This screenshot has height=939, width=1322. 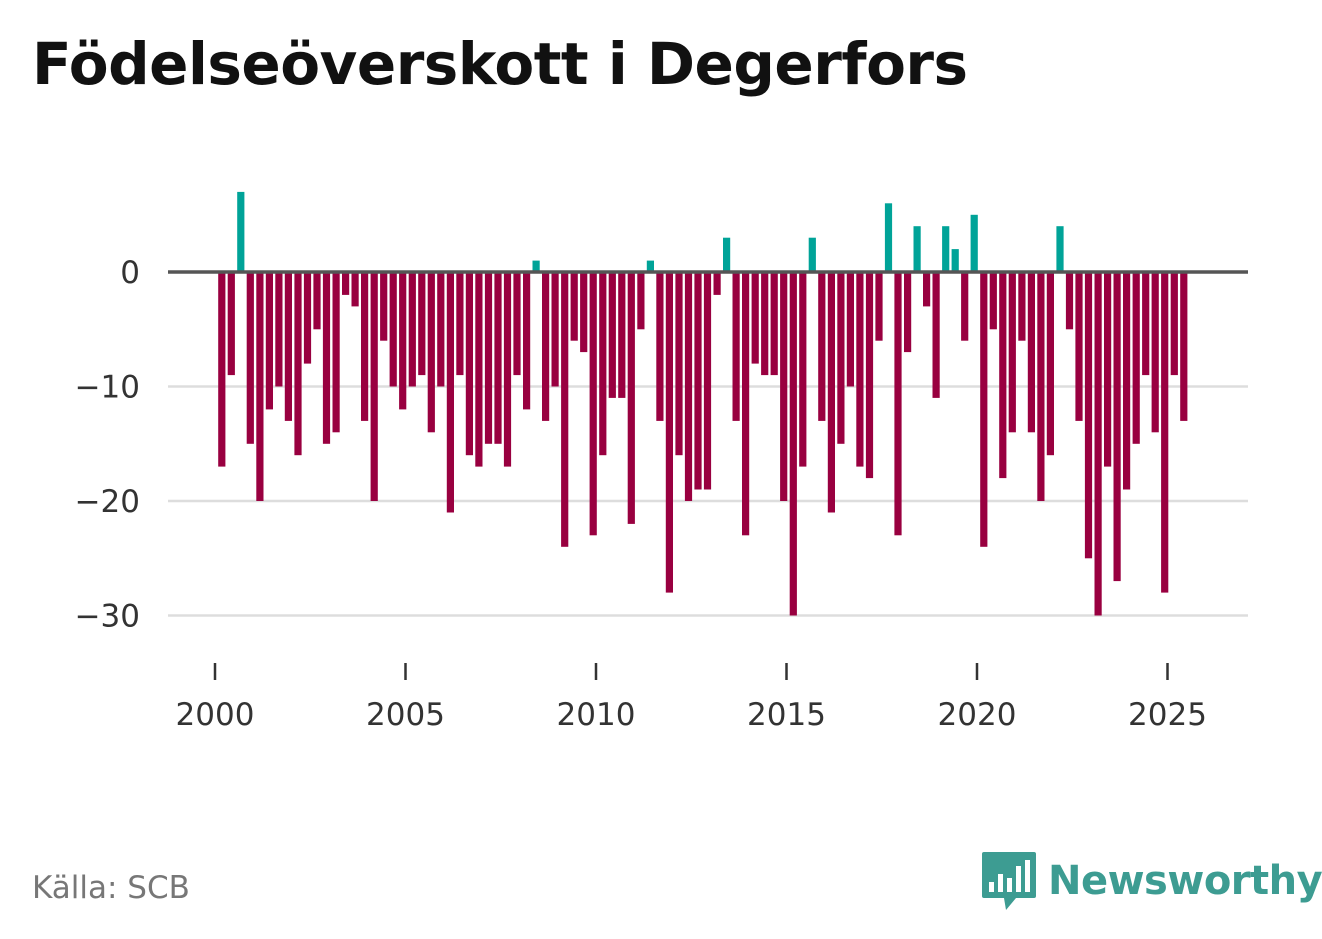 What do you see at coordinates (786, 715) in the screenshot?
I see `x-tick-label: 2015` at bounding box center [786, 715].